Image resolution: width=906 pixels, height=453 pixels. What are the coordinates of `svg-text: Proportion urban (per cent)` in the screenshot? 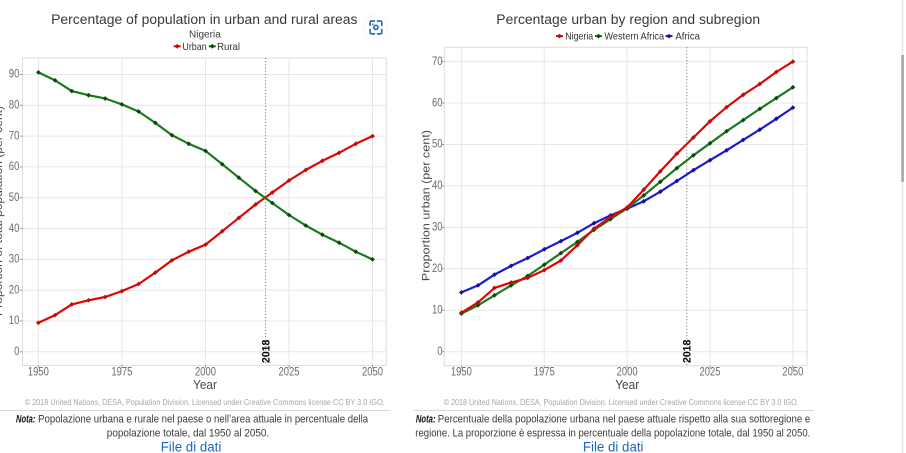 It's located at (427, 205).